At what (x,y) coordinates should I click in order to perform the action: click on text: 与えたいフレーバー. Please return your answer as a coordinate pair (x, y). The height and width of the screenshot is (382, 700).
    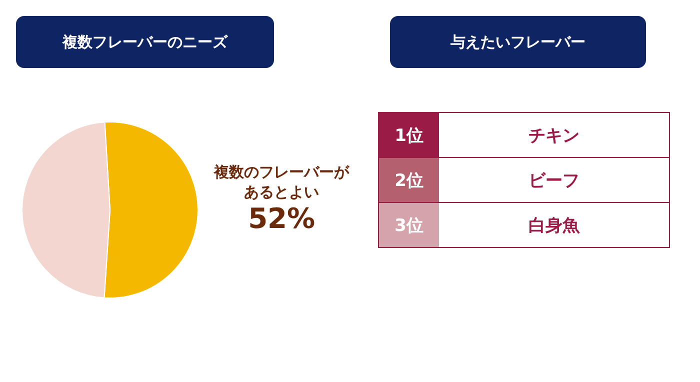
    Looking at the image, I should click on (518, 42).